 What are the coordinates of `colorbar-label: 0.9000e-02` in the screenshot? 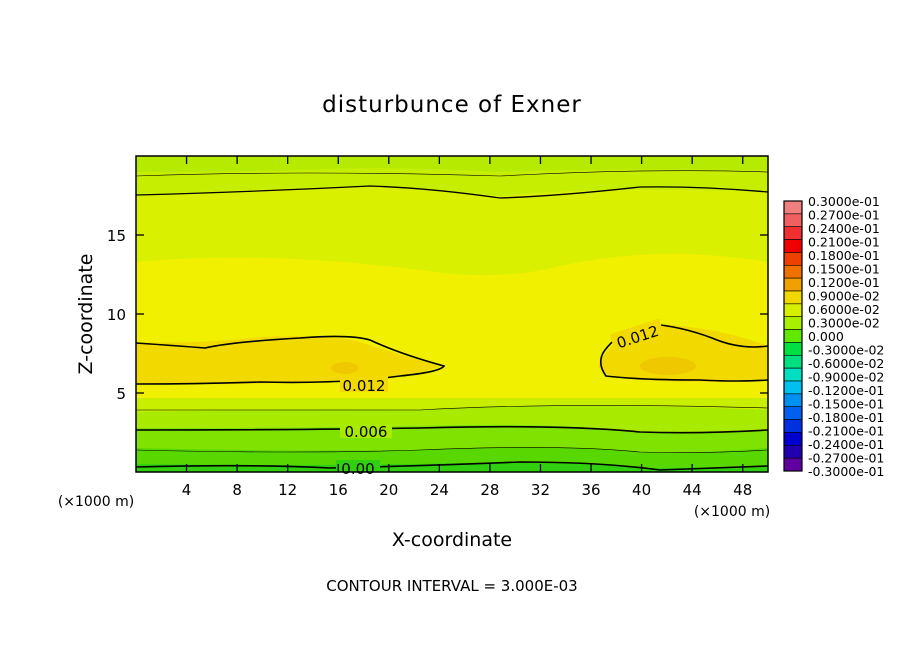 It's located at (844, 296).